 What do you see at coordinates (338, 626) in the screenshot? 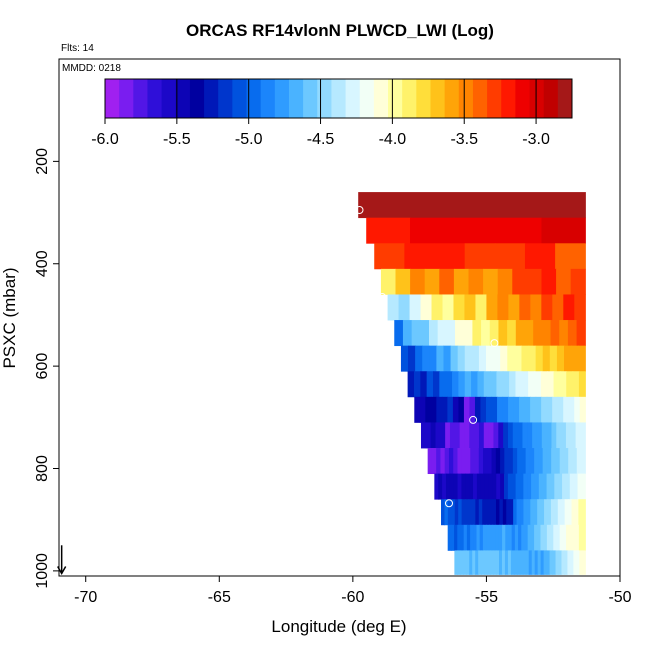
I see `x-axis-label: Longitude (deg E)` at bounding box center [338, 626].